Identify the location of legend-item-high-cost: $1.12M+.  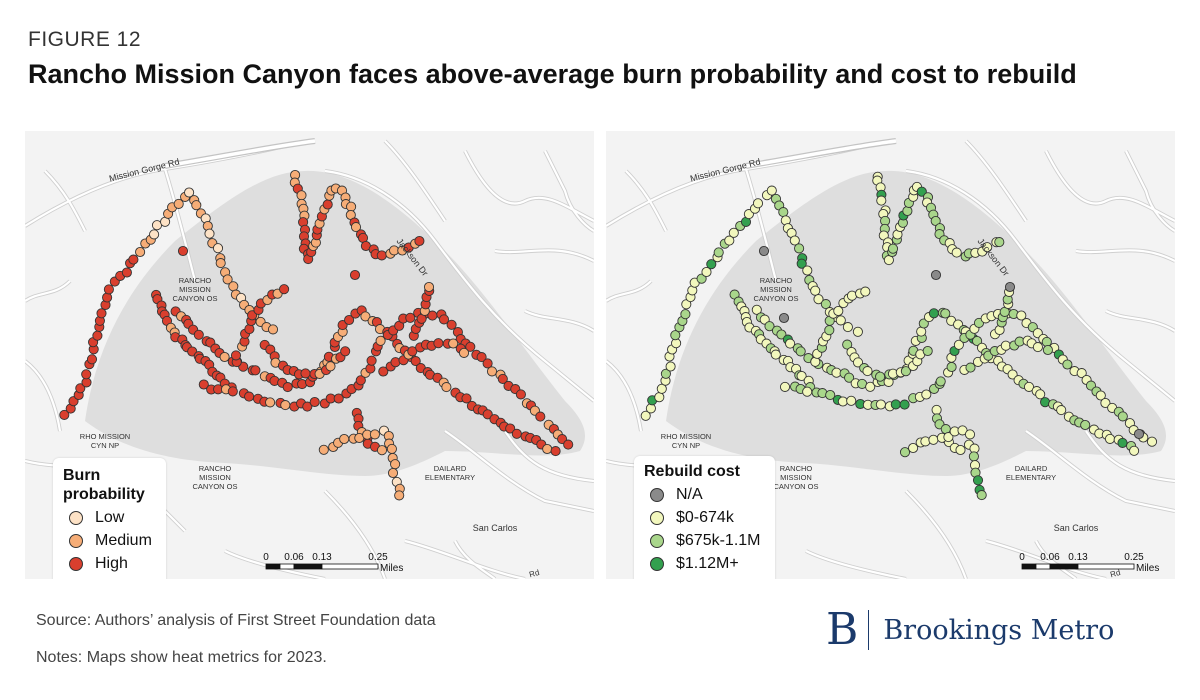
(702, 564).